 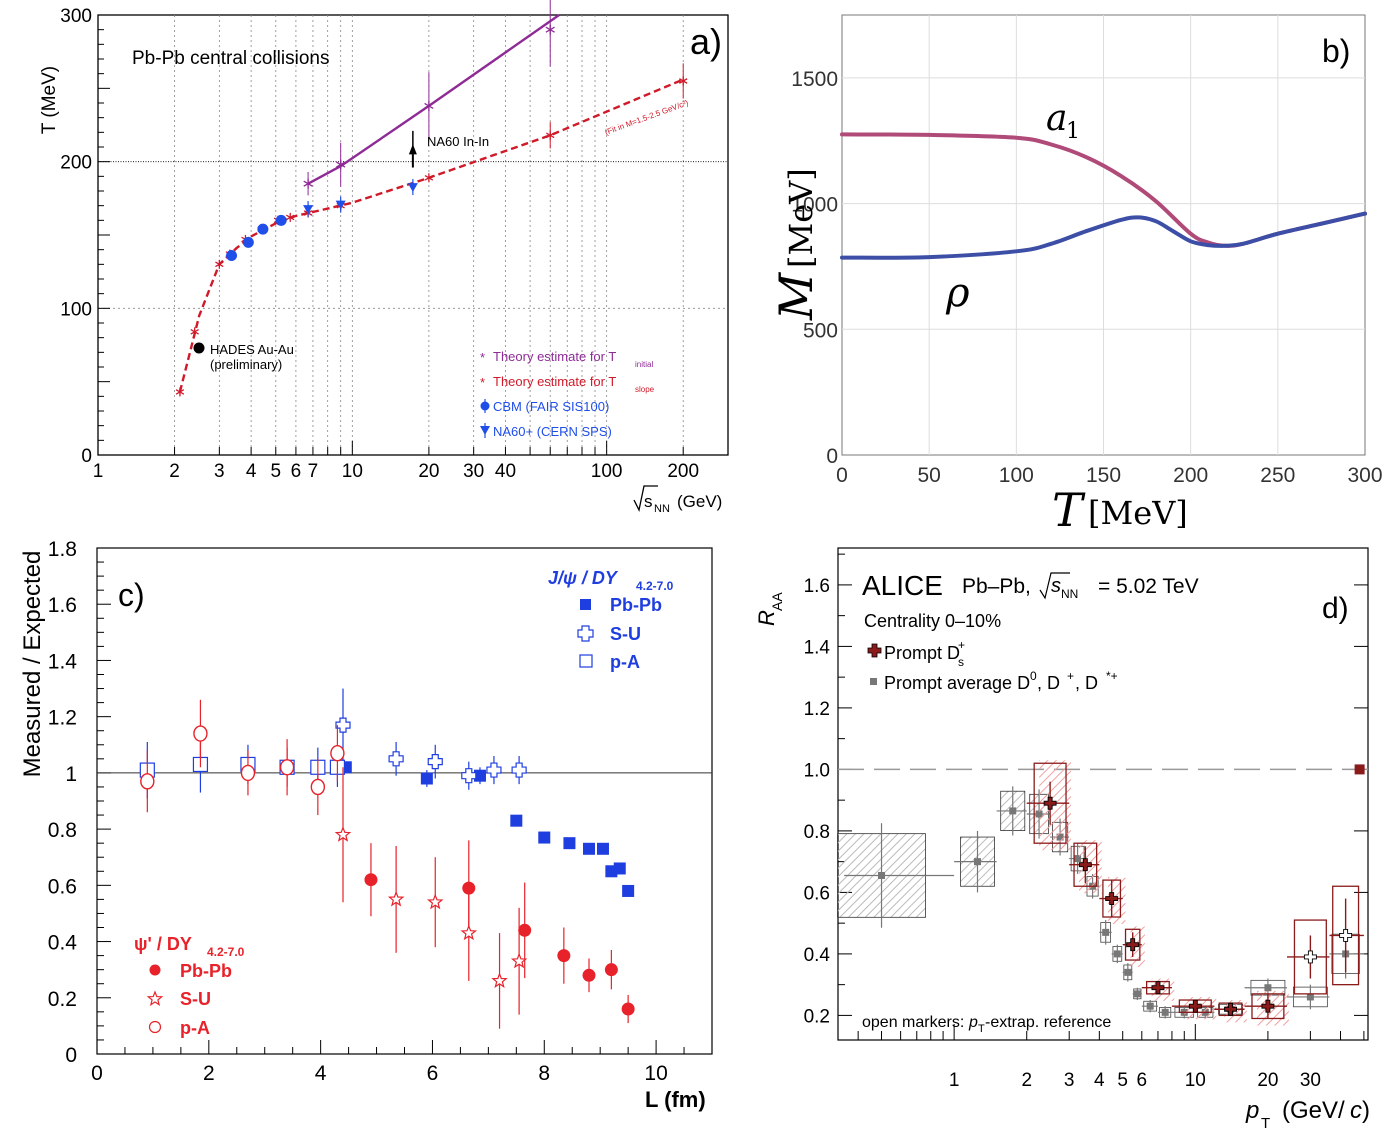 I want to click on legend-na60plus: NA60+ (CERN SPS), so click(x=552, y=431).